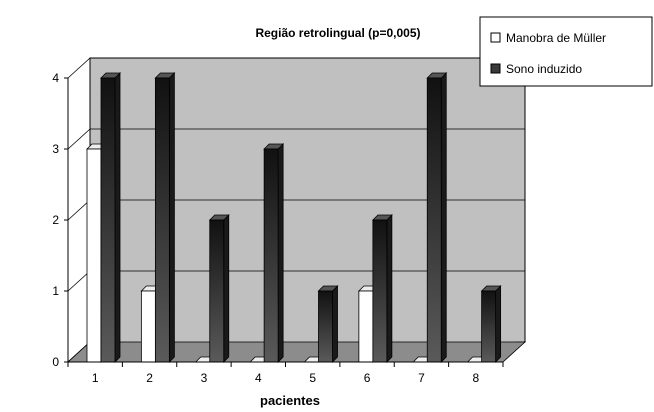  I want to click on bar-sono-1-side, so click(117, 217).